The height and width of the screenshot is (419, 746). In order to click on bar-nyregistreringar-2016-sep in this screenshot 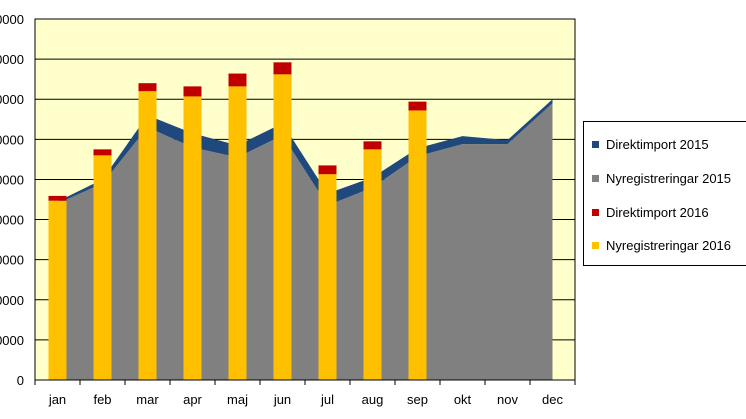, I will do `click(417, 245)`.